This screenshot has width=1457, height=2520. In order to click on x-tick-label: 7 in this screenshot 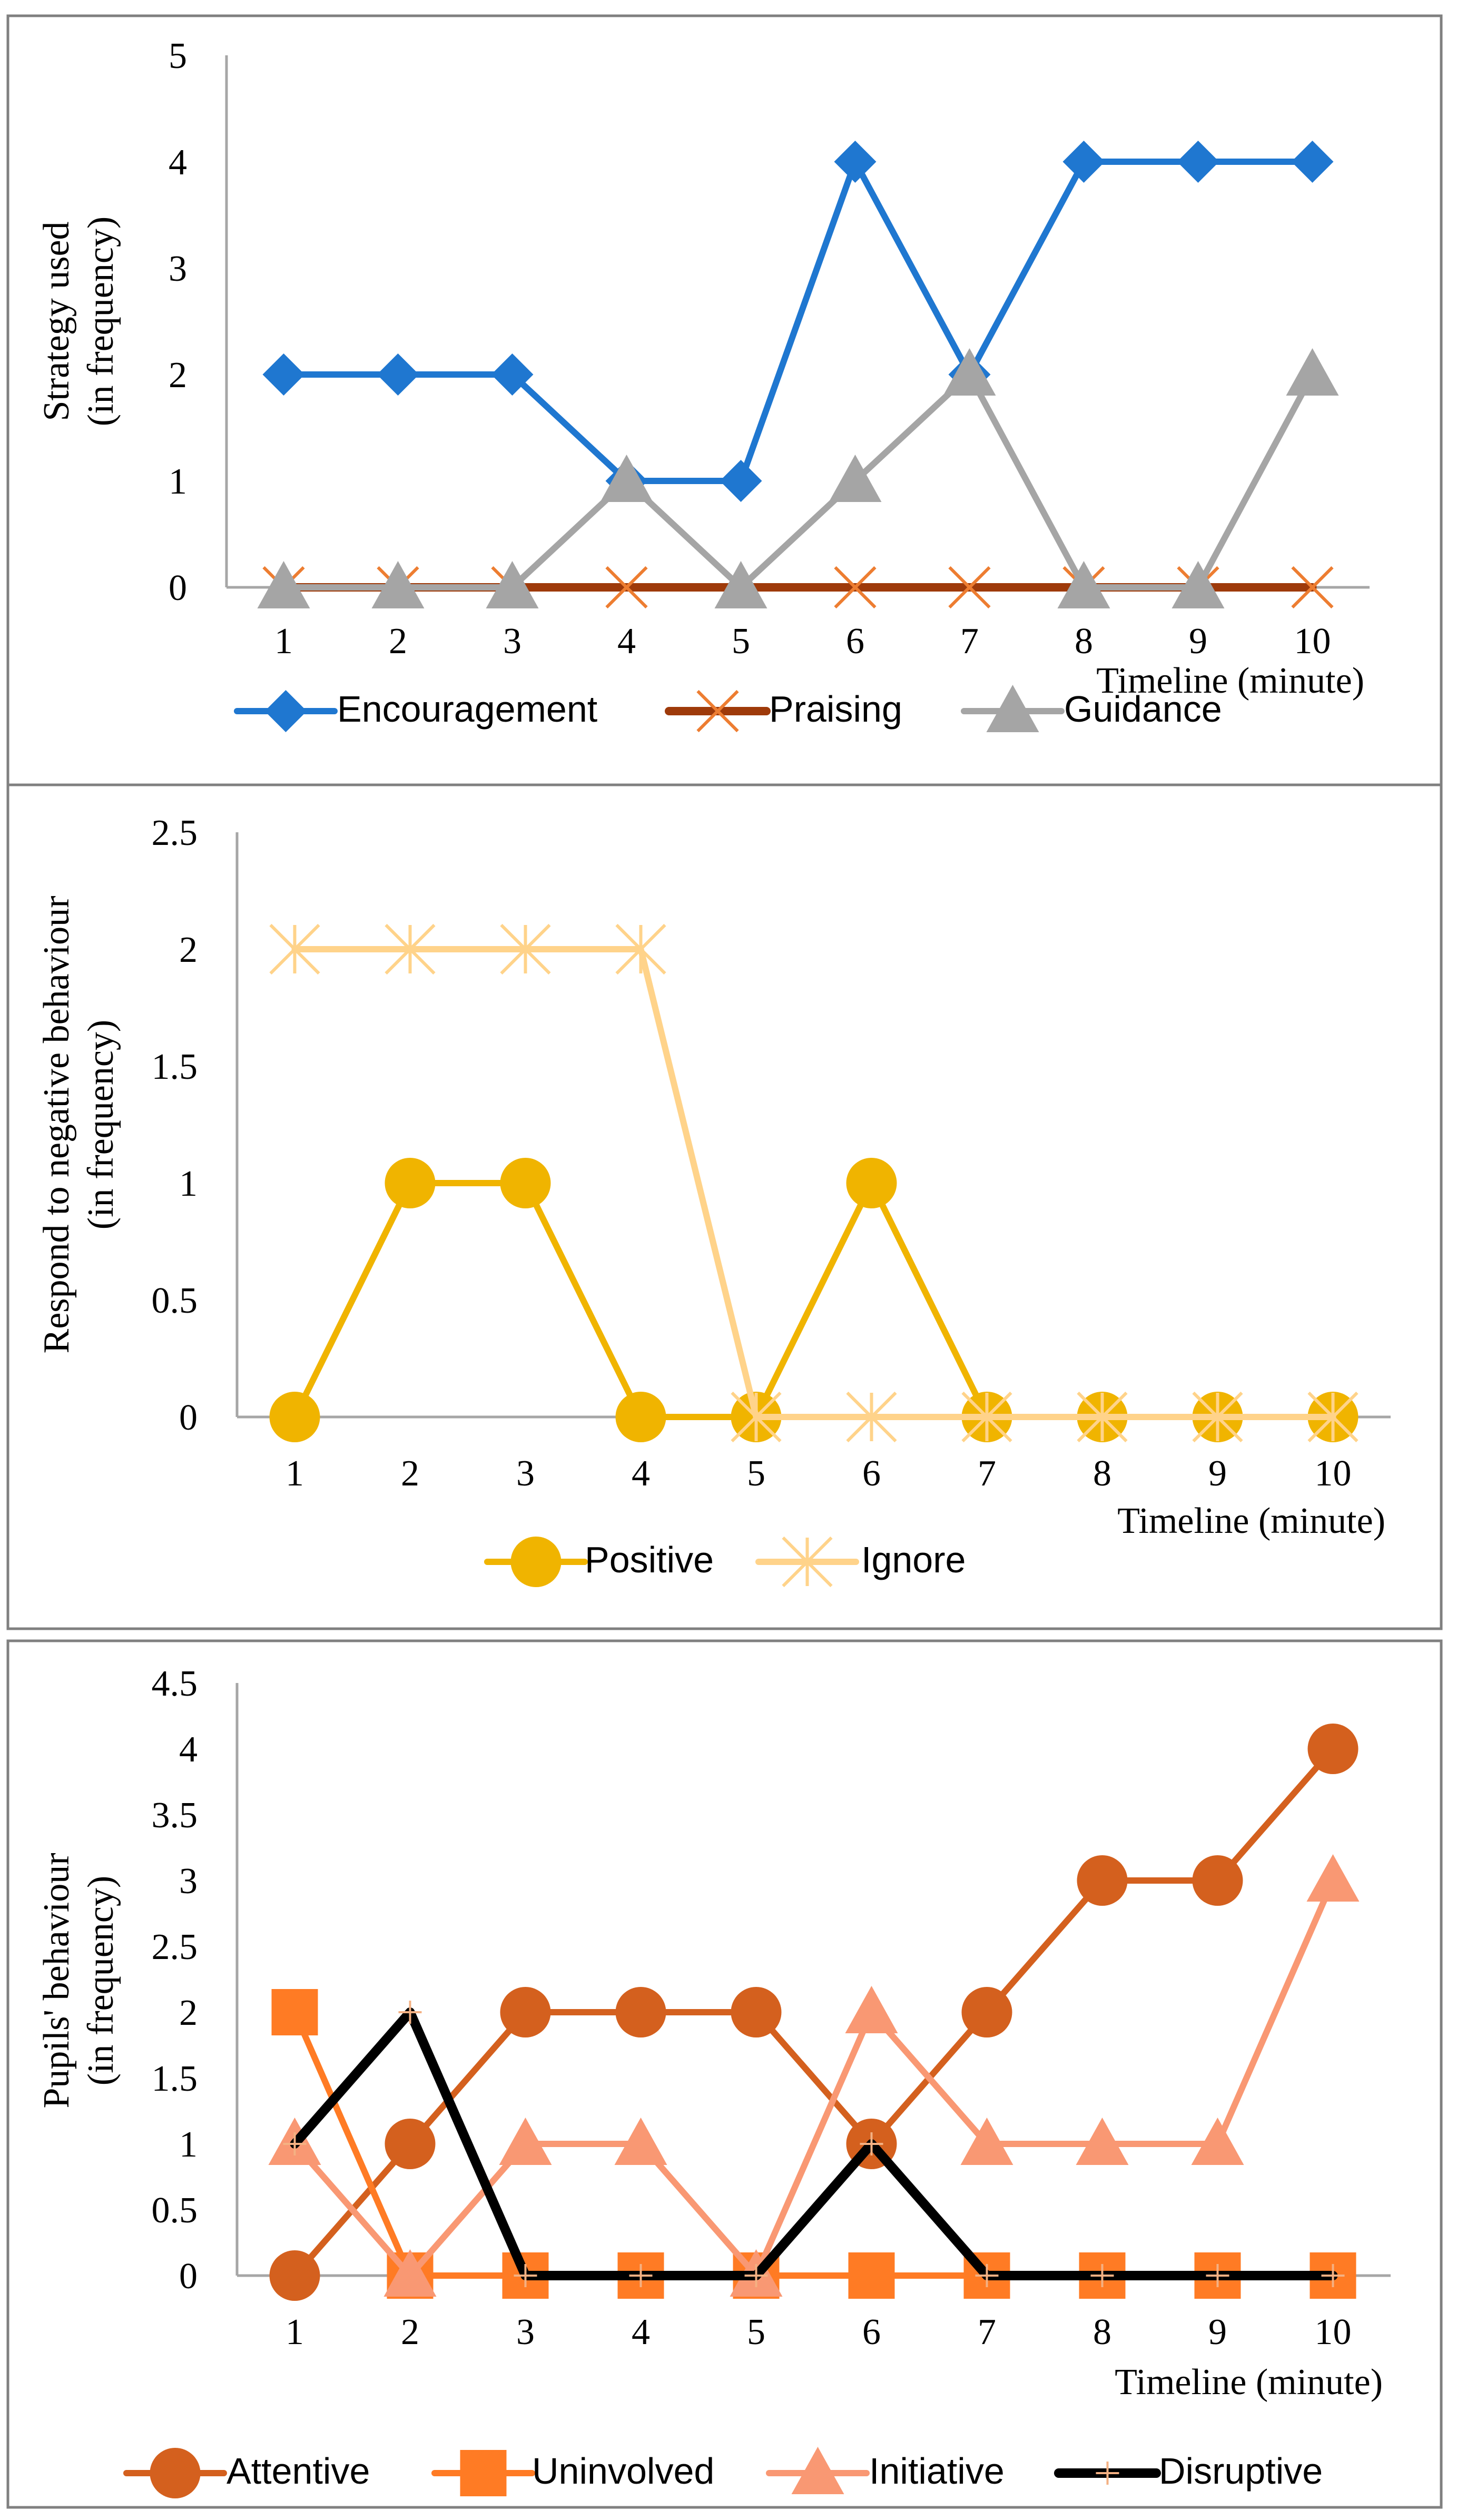, I will do `click(987, 1473)`.